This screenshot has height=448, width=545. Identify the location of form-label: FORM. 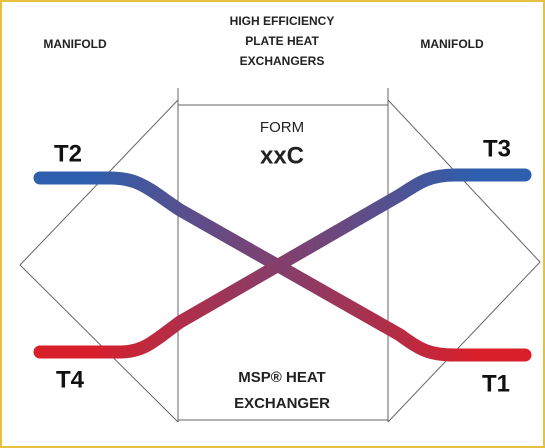
(282, 127).